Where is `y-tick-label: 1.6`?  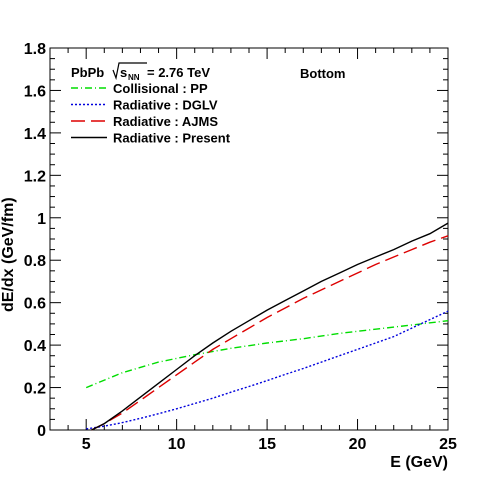 y-tick-label: 1.6 is located at coordinates (35, 91).